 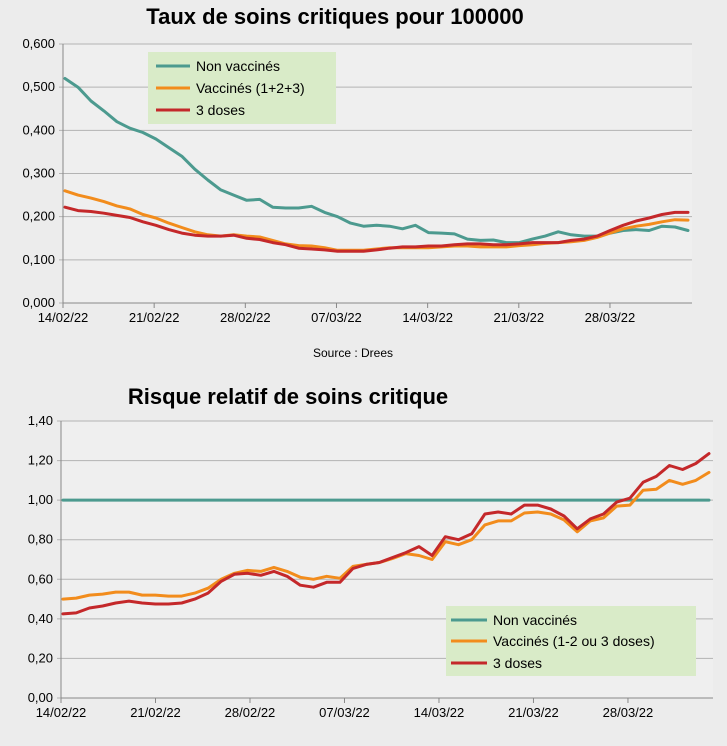 I want to click on chart2-x-tick-label: 14/02/22, so click(x=61, y=712).